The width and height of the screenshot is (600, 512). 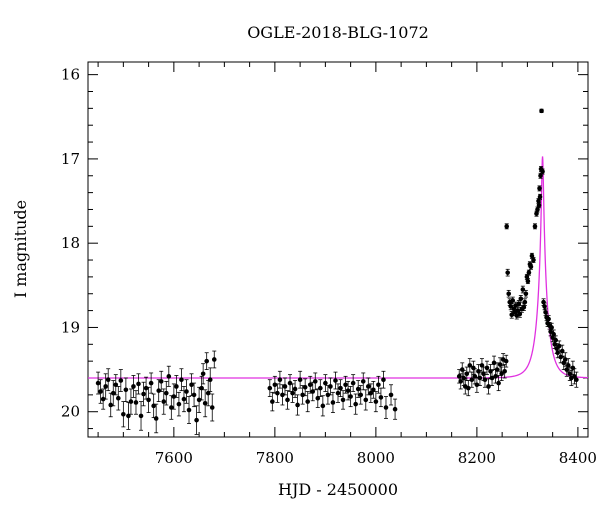 I want to click on x-tick-label: 8200, so click(x=477, y=458).